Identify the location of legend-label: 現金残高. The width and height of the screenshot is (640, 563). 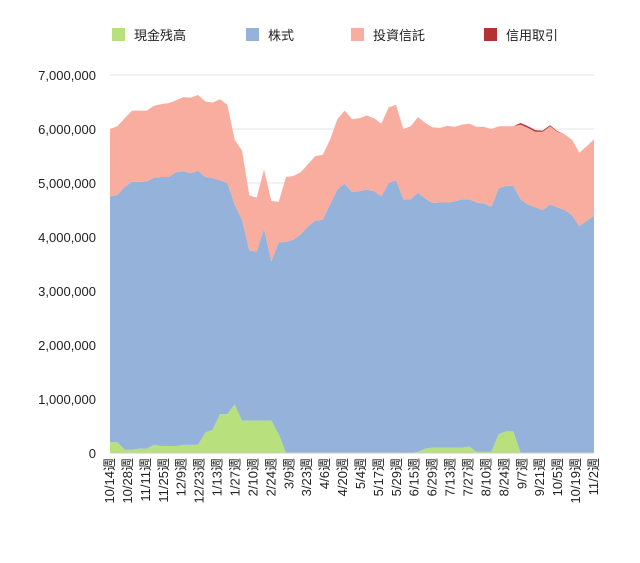
(160, 35).